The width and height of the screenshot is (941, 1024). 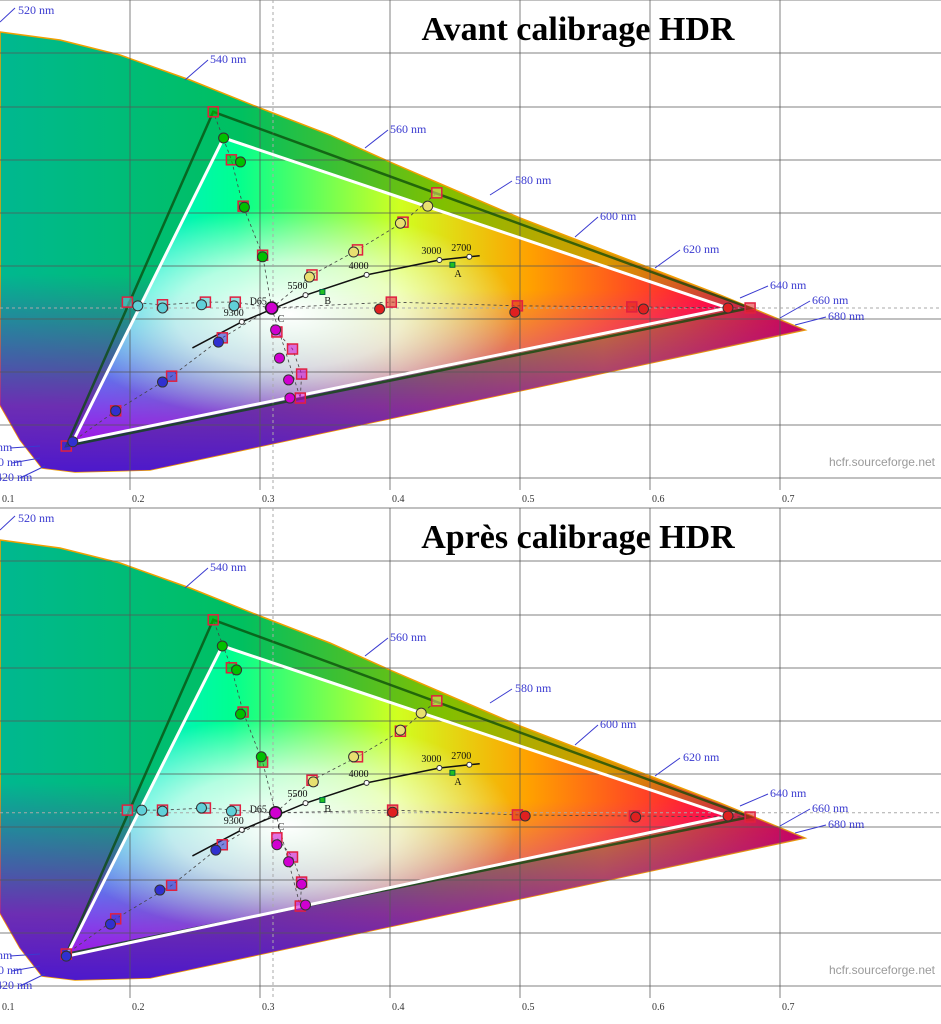 I want to click on saturation-line-yellow, so click(x=356, y=757).